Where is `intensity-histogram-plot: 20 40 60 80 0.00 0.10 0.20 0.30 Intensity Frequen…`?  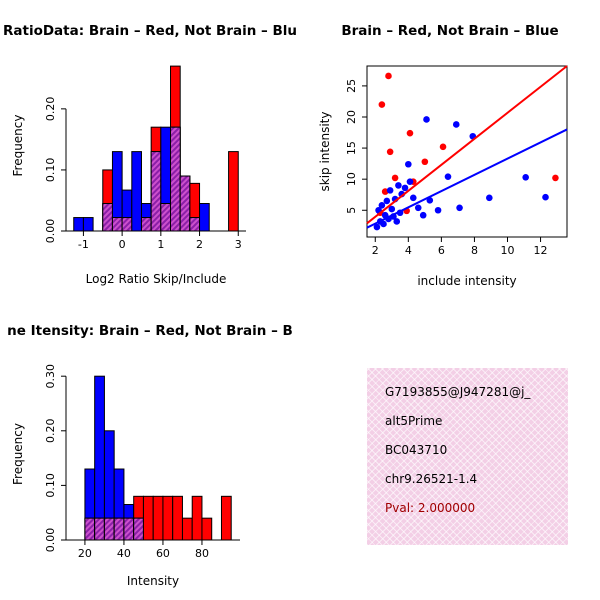 intensity-histogram-plot: 20 40 60 80 0.00 0.10 0.20 0.30 Intensity Frequen… is located at coordinates (125, 476).